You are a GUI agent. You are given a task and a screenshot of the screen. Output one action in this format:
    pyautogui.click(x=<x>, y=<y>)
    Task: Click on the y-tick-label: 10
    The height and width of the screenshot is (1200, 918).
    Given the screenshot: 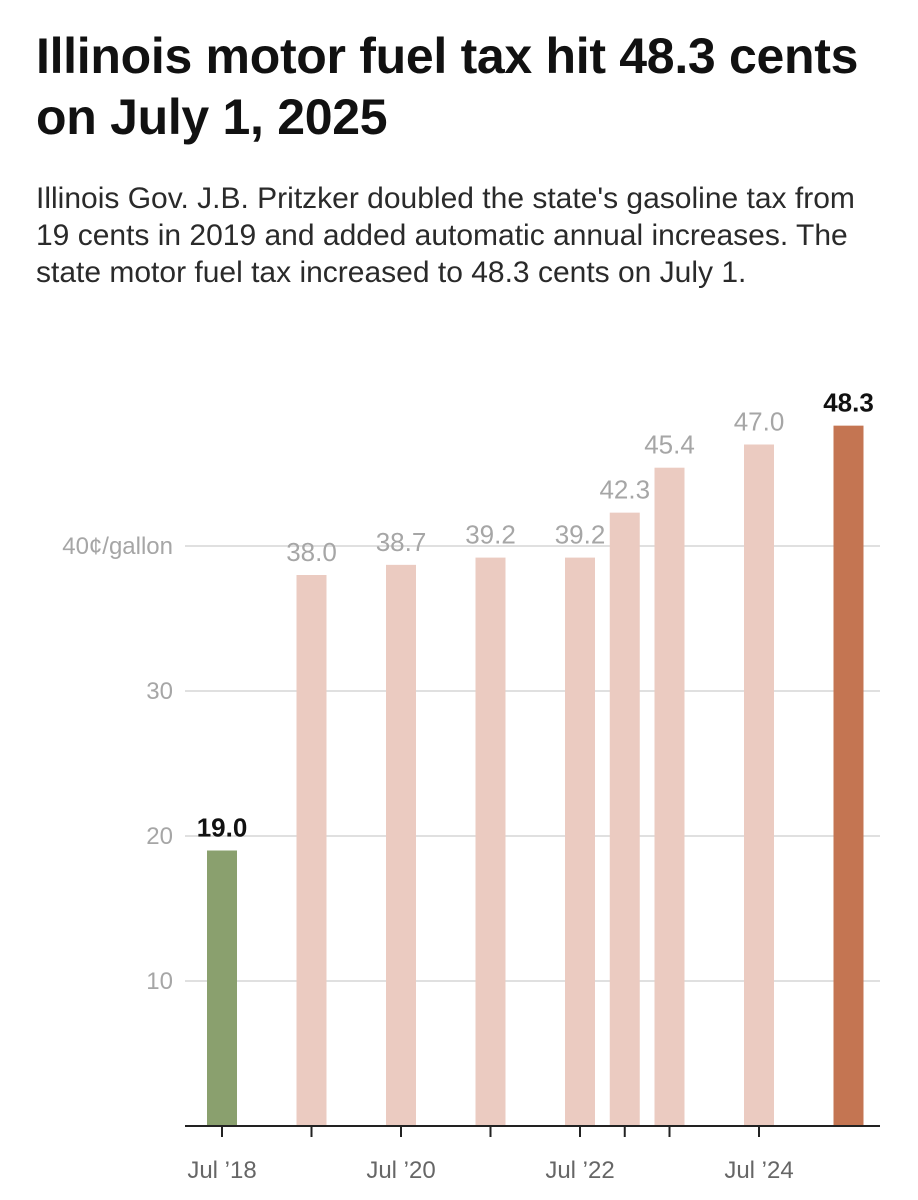 What is the action you would take?
    pyautogui.click(x=159, y=981)
    